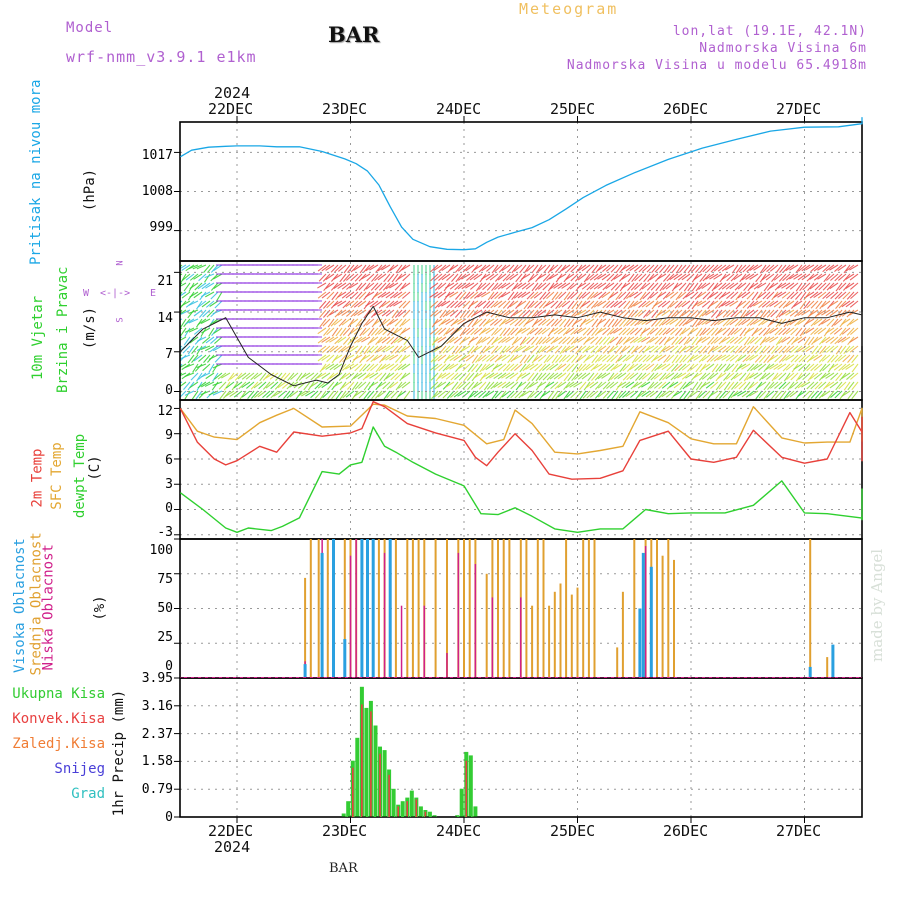  What do you see at coordinates (686, 831) in the screenshot?
I see `day-label-bottom-26: 26DEC` at bounding box center [686, 831].